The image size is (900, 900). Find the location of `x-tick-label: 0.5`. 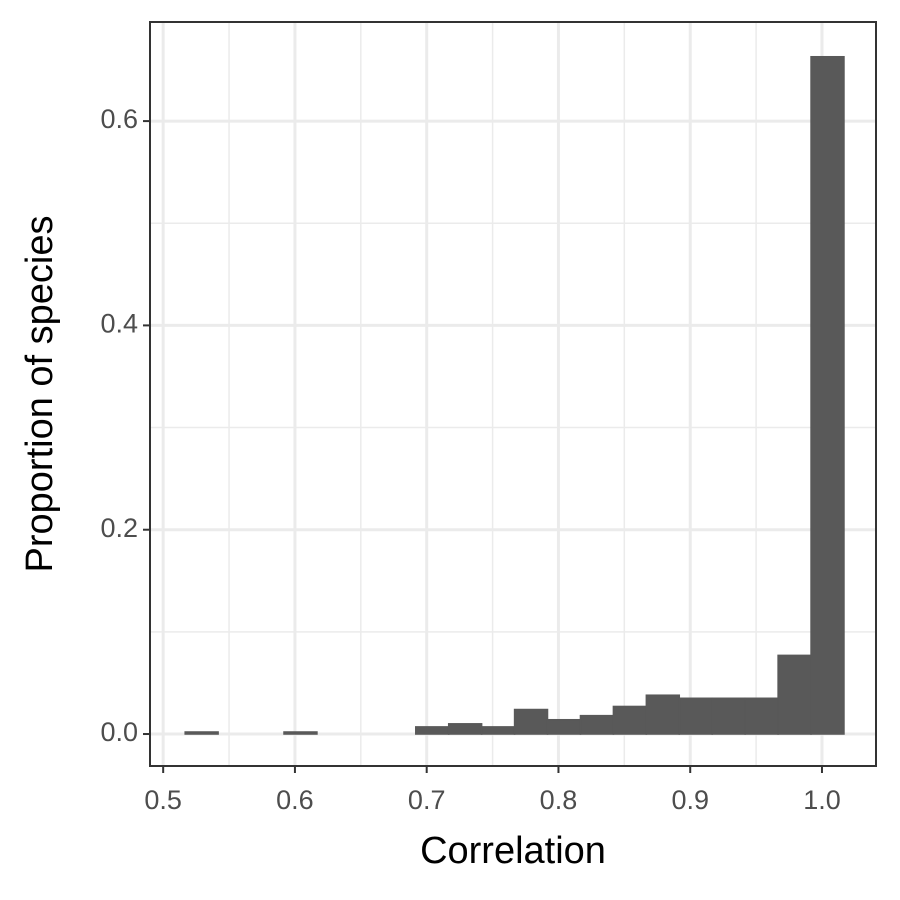

x-tick-label: 0.5 is located at coordinates (163, 800).